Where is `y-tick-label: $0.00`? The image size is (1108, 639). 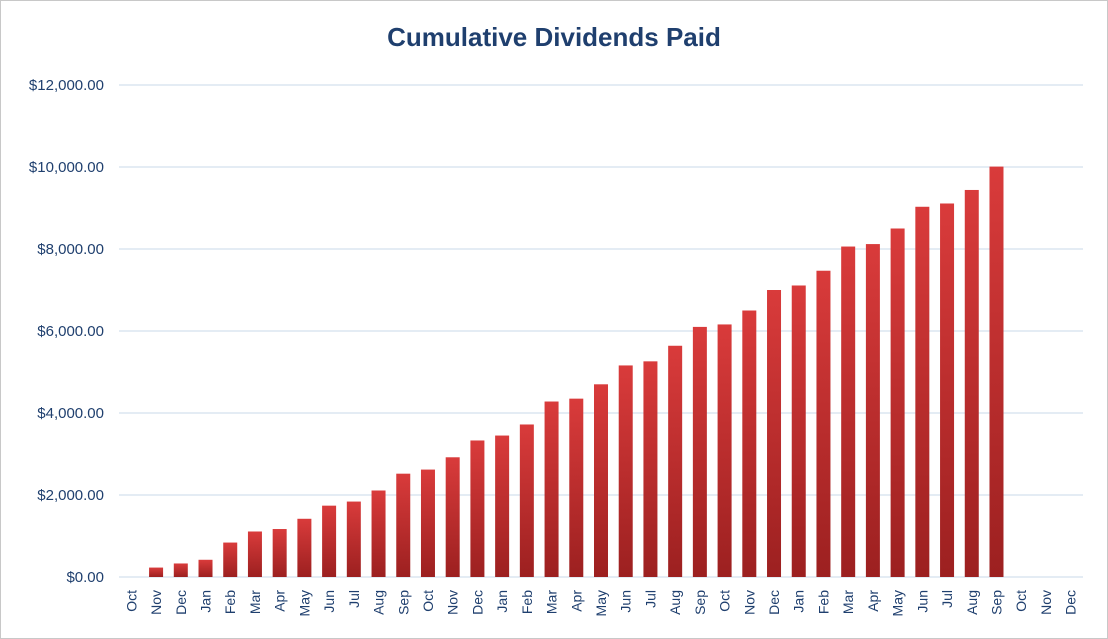
y-tick-label: $0.00 is located at coordinates (85, 577).